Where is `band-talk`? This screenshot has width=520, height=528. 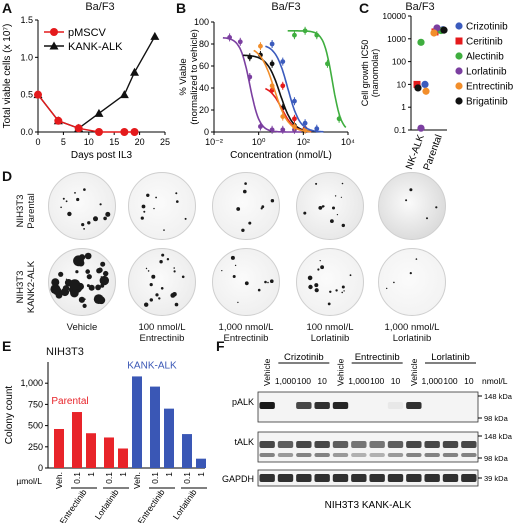
band-talk is located at coordinates (285, 444).